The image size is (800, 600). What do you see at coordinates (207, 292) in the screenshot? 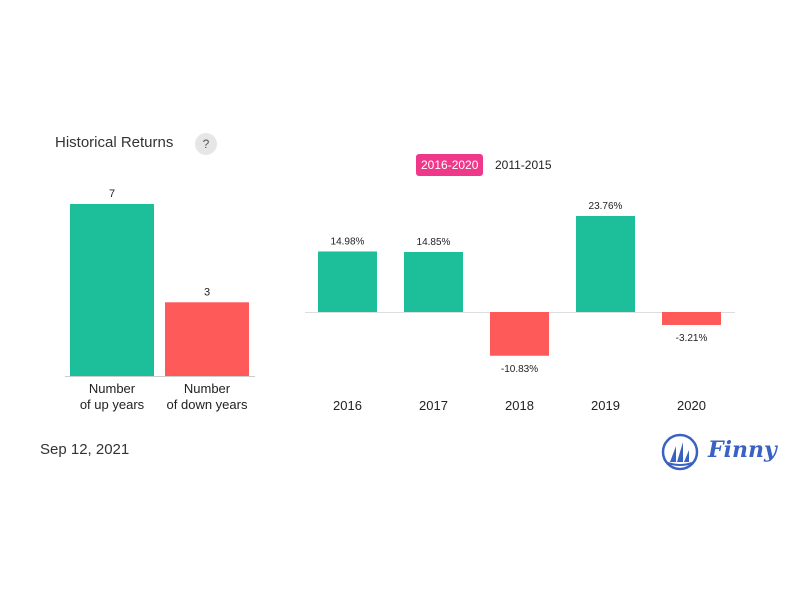
I see `data-label: 3` at bounding box center [207, 292].